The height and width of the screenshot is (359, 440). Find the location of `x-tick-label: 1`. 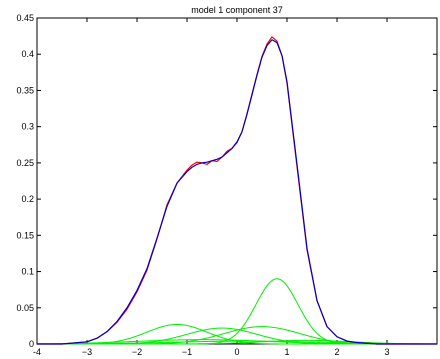

x-tick-label: 1 is located at coordinates (286, 352).